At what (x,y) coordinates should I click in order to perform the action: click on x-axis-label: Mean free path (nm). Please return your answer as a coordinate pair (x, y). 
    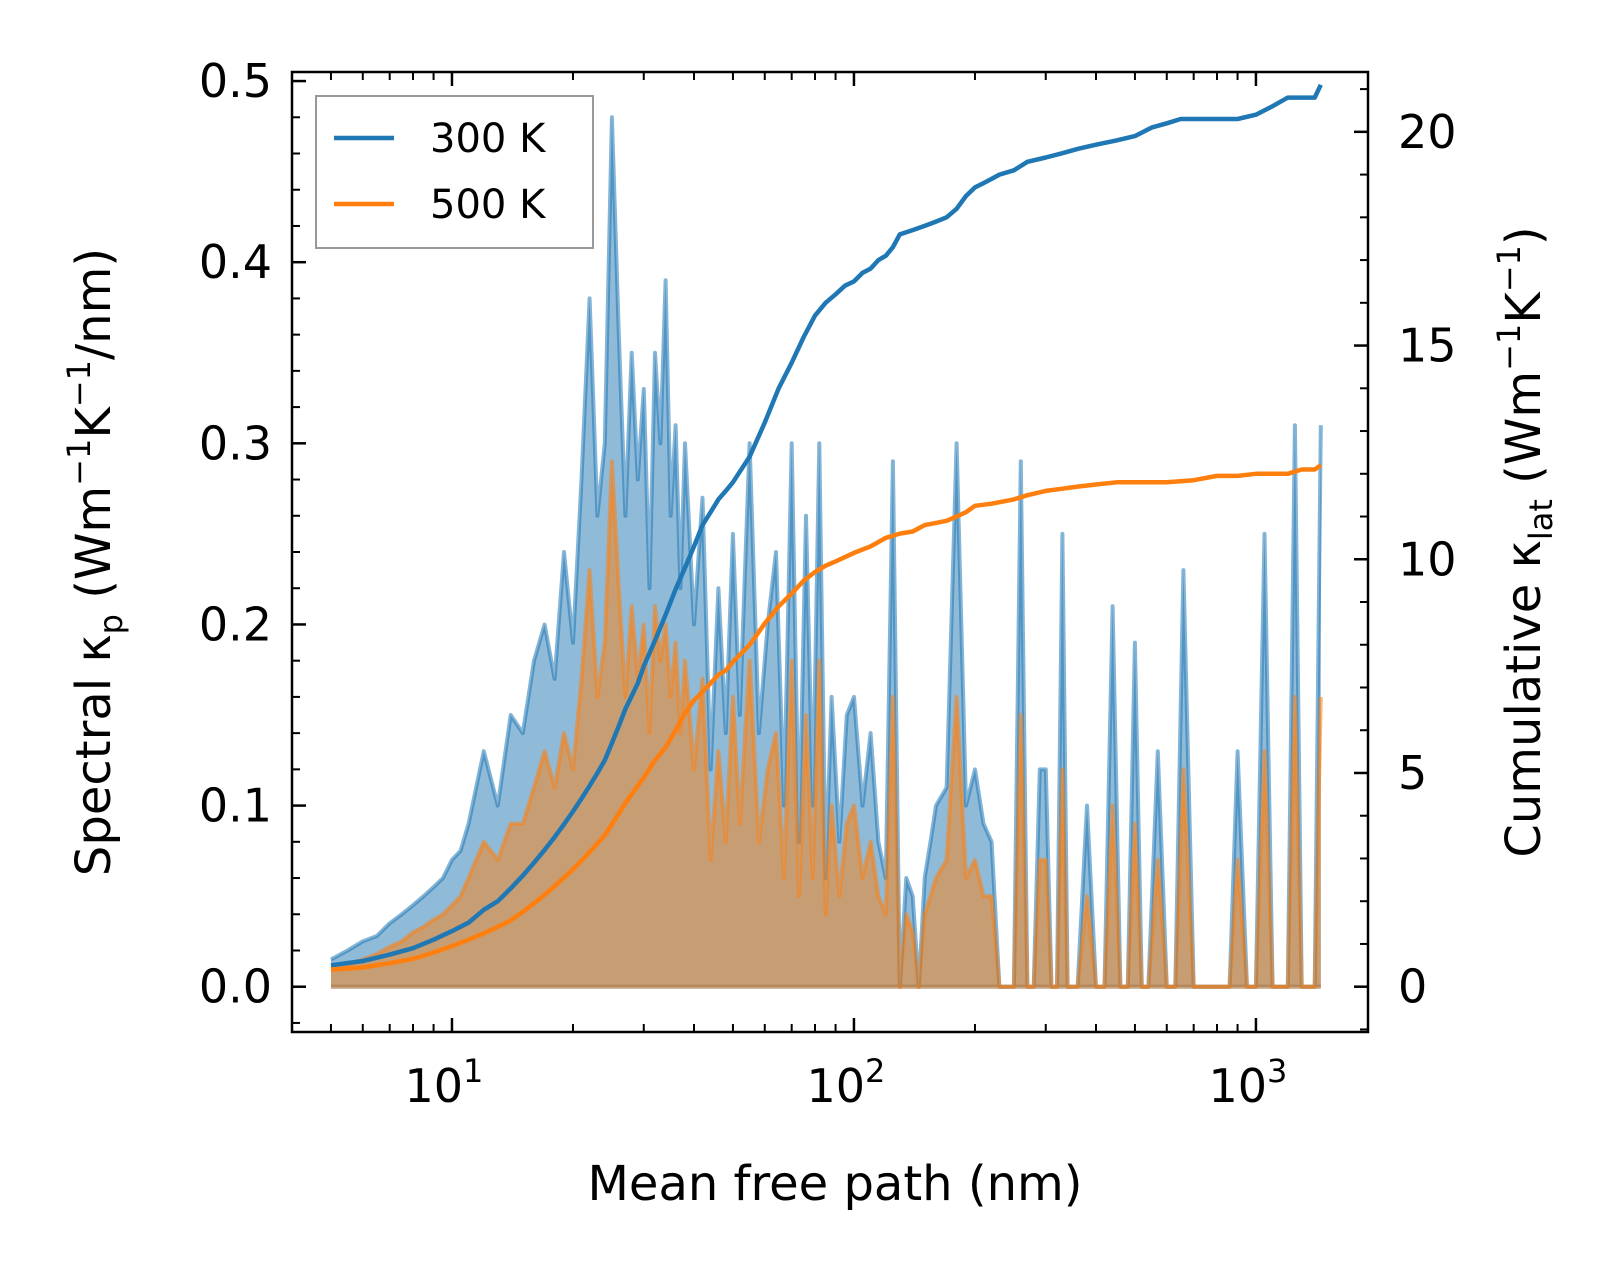
    Looking at the image, I should click on (835, 1184).